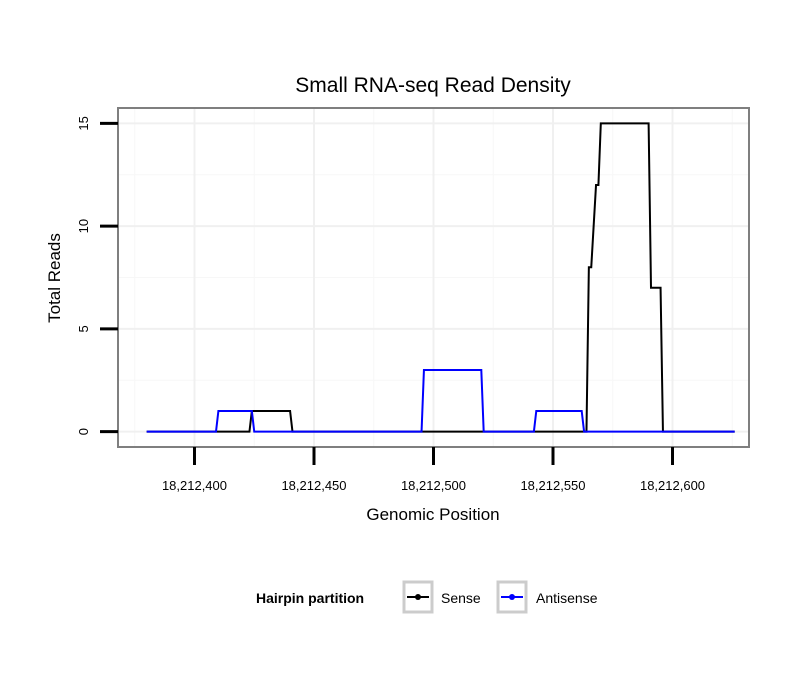  Describe the element at coordinates (83, 328) in the screenshot. I see `y-tick-label: 5` at that location.